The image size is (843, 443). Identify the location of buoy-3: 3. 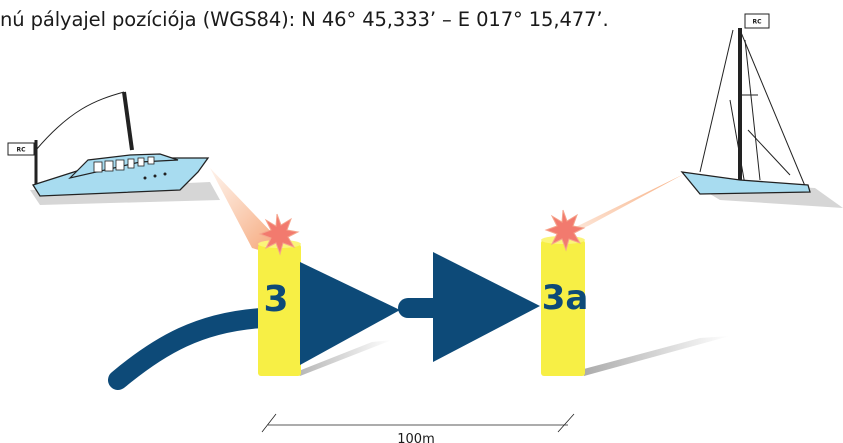
(279, 308).